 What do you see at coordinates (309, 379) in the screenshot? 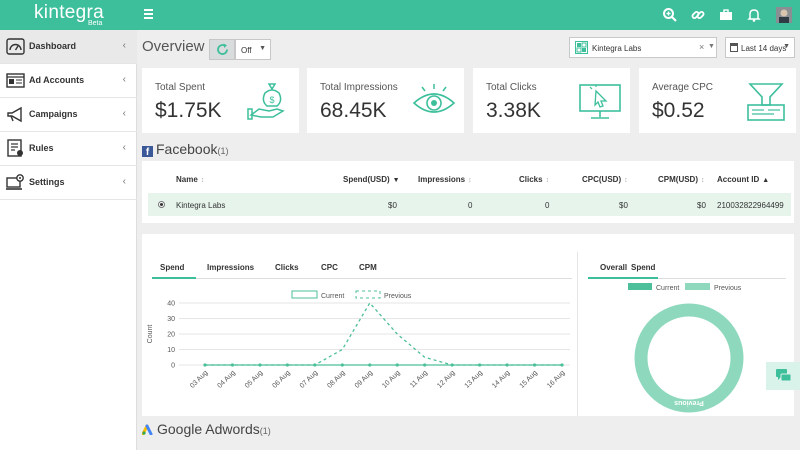
I see `x-tick-label: 07 Aug` at bounding box center [309, 379].